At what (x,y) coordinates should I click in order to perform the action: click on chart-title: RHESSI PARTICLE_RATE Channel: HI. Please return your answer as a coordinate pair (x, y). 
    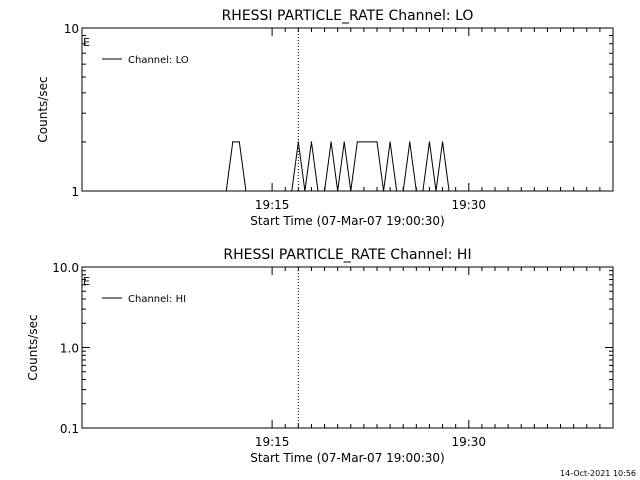
    Looking at the image, I should click on (347, 255).